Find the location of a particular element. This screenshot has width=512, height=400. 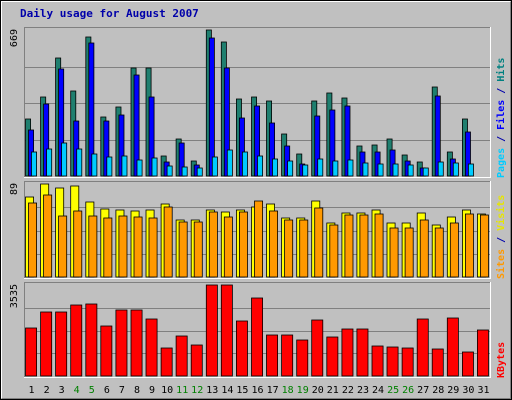

x-tick-label: 3 is located at coordinates (62, 390).